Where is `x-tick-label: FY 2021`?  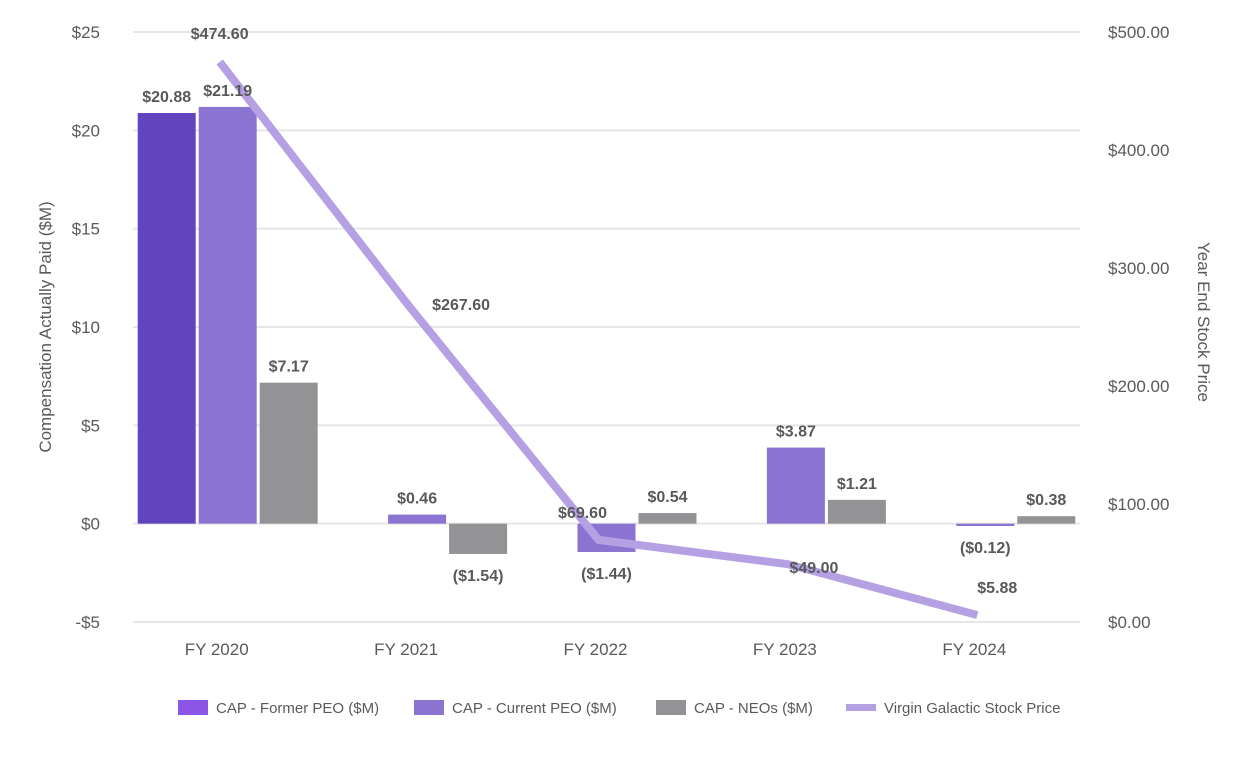 x-tick-label: FY 2021 is located at coordinates (406, 649).